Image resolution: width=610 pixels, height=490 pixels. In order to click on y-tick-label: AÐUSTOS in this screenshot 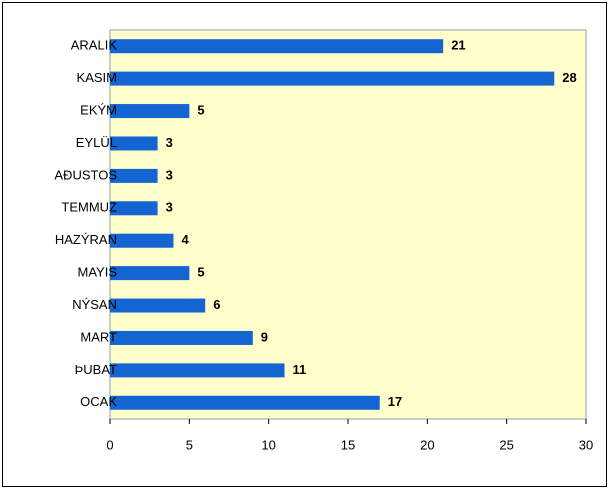, I will do `click(85, 174)`.